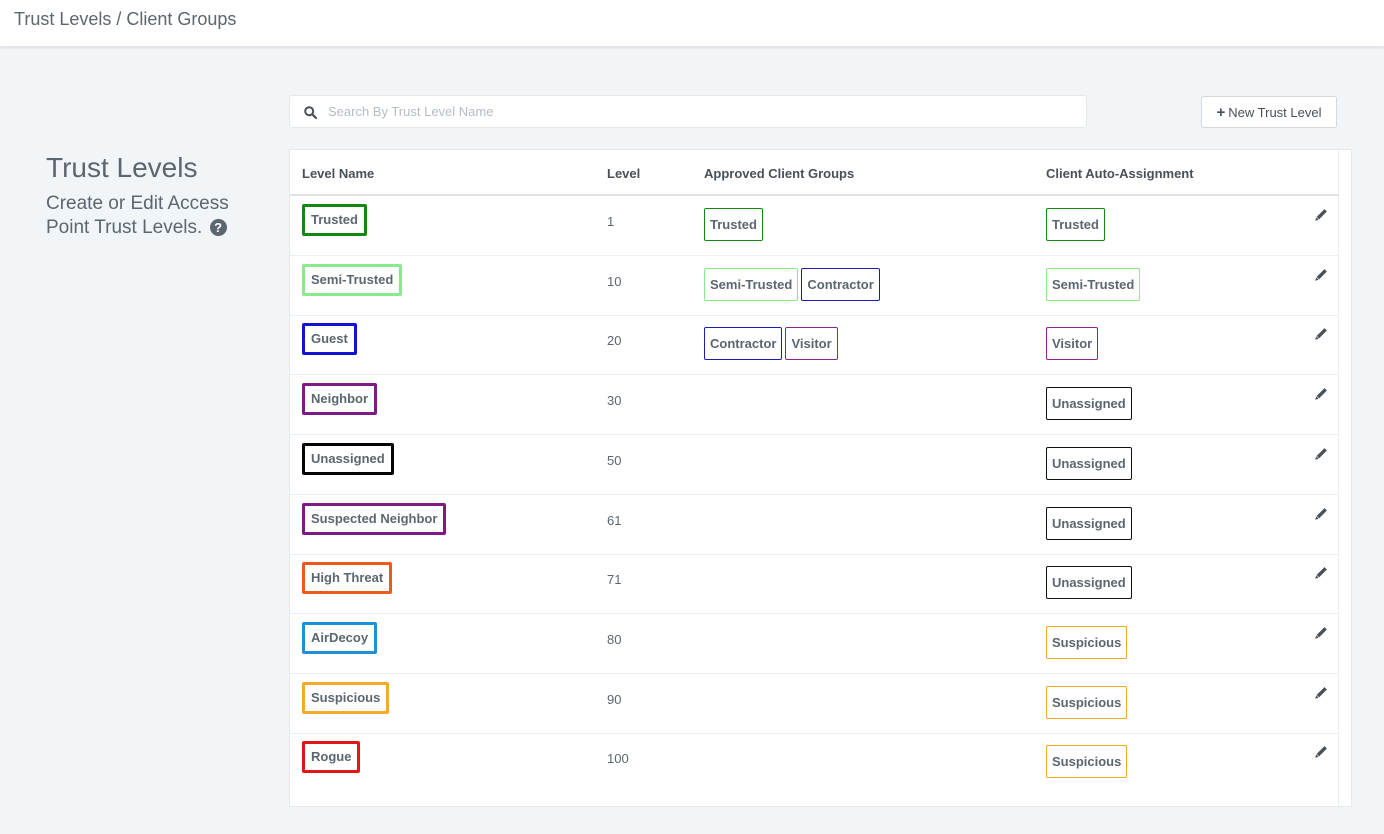 This screenshot has height=834, width=1384. Describe the element at coordinates (698, 111) in the screenshot. I see `search-input` at that location.